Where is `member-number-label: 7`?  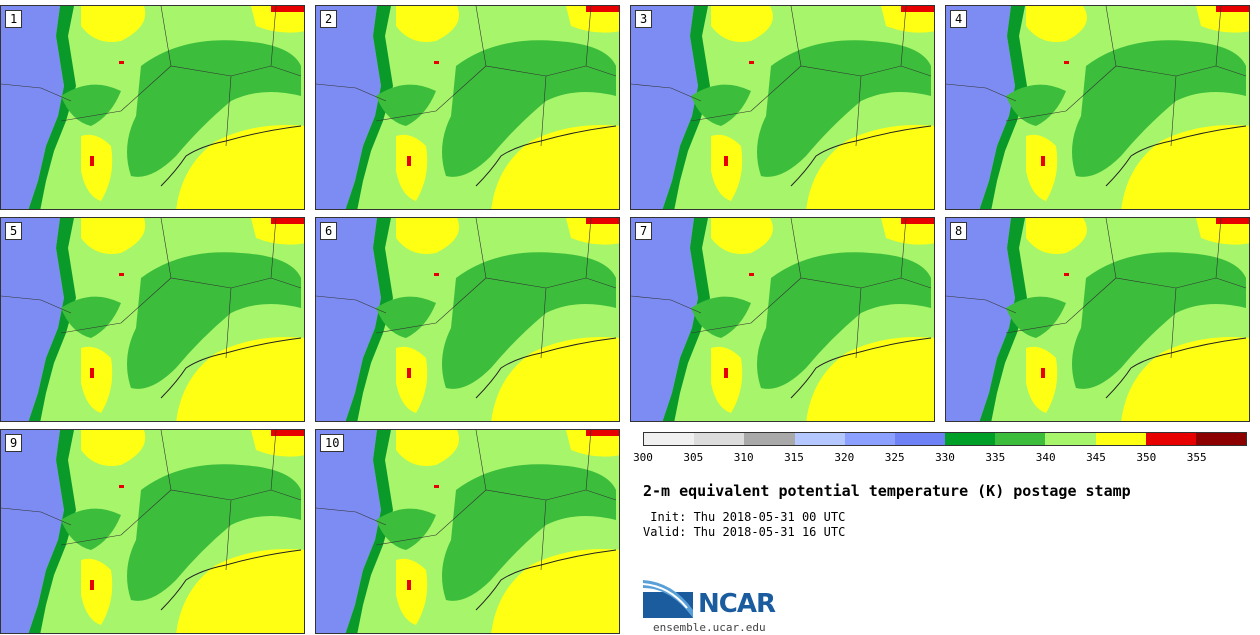
member-number-label: 7 is located at coordinates (644, 231).